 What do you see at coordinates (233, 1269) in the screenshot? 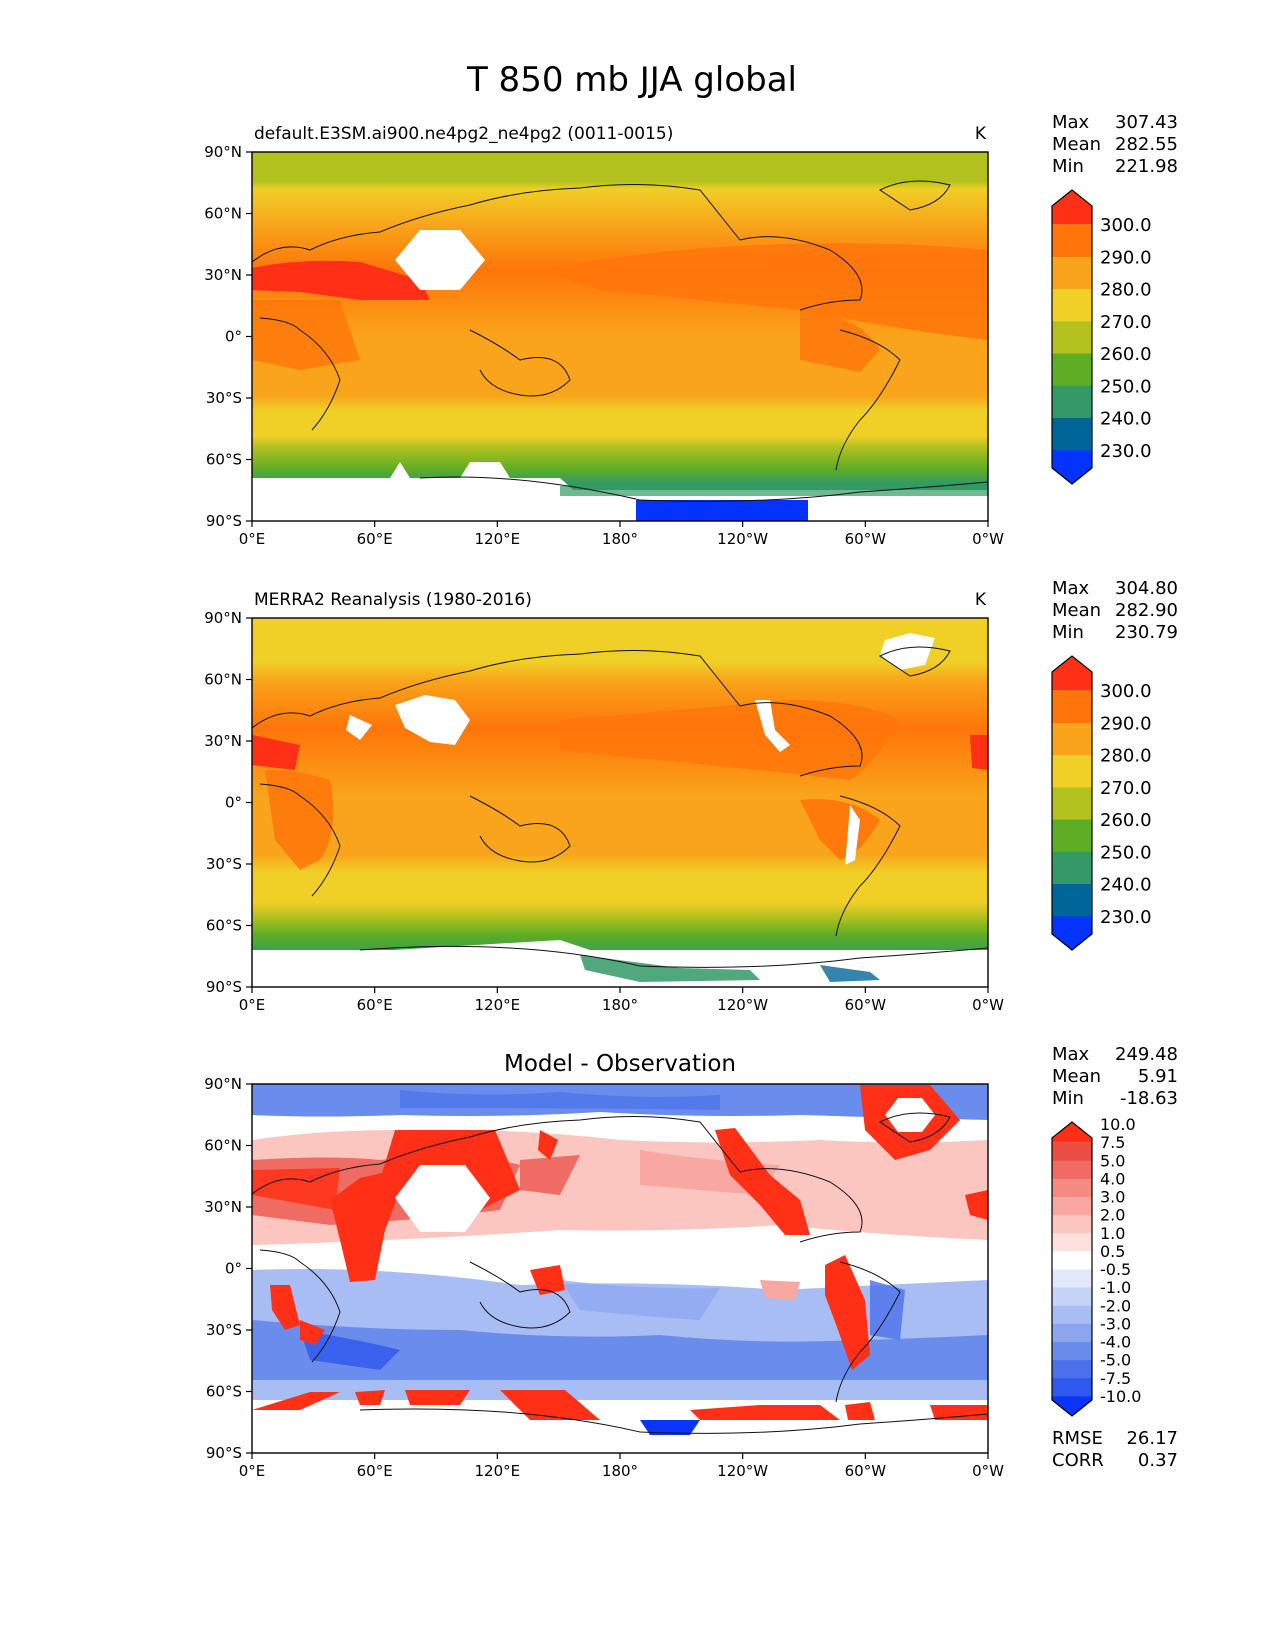
I see `panel-difference-ytick-label: 0°` at bounding box center [233, 1269].